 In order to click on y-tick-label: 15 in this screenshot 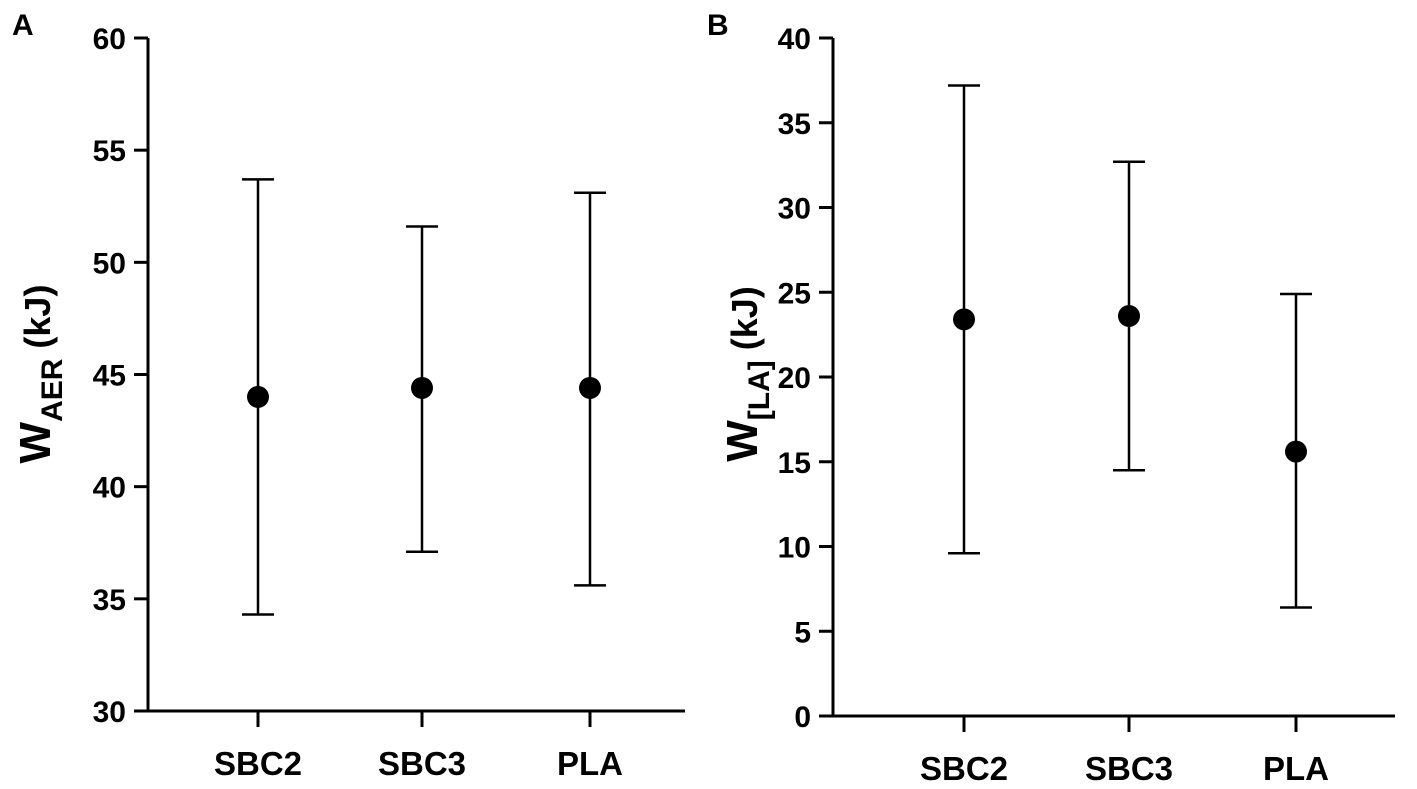, I will do `click(794, 463)`.